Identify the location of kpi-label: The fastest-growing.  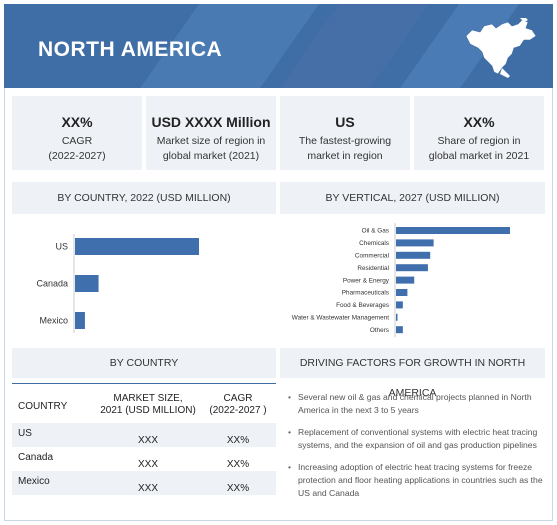
(345, 141).